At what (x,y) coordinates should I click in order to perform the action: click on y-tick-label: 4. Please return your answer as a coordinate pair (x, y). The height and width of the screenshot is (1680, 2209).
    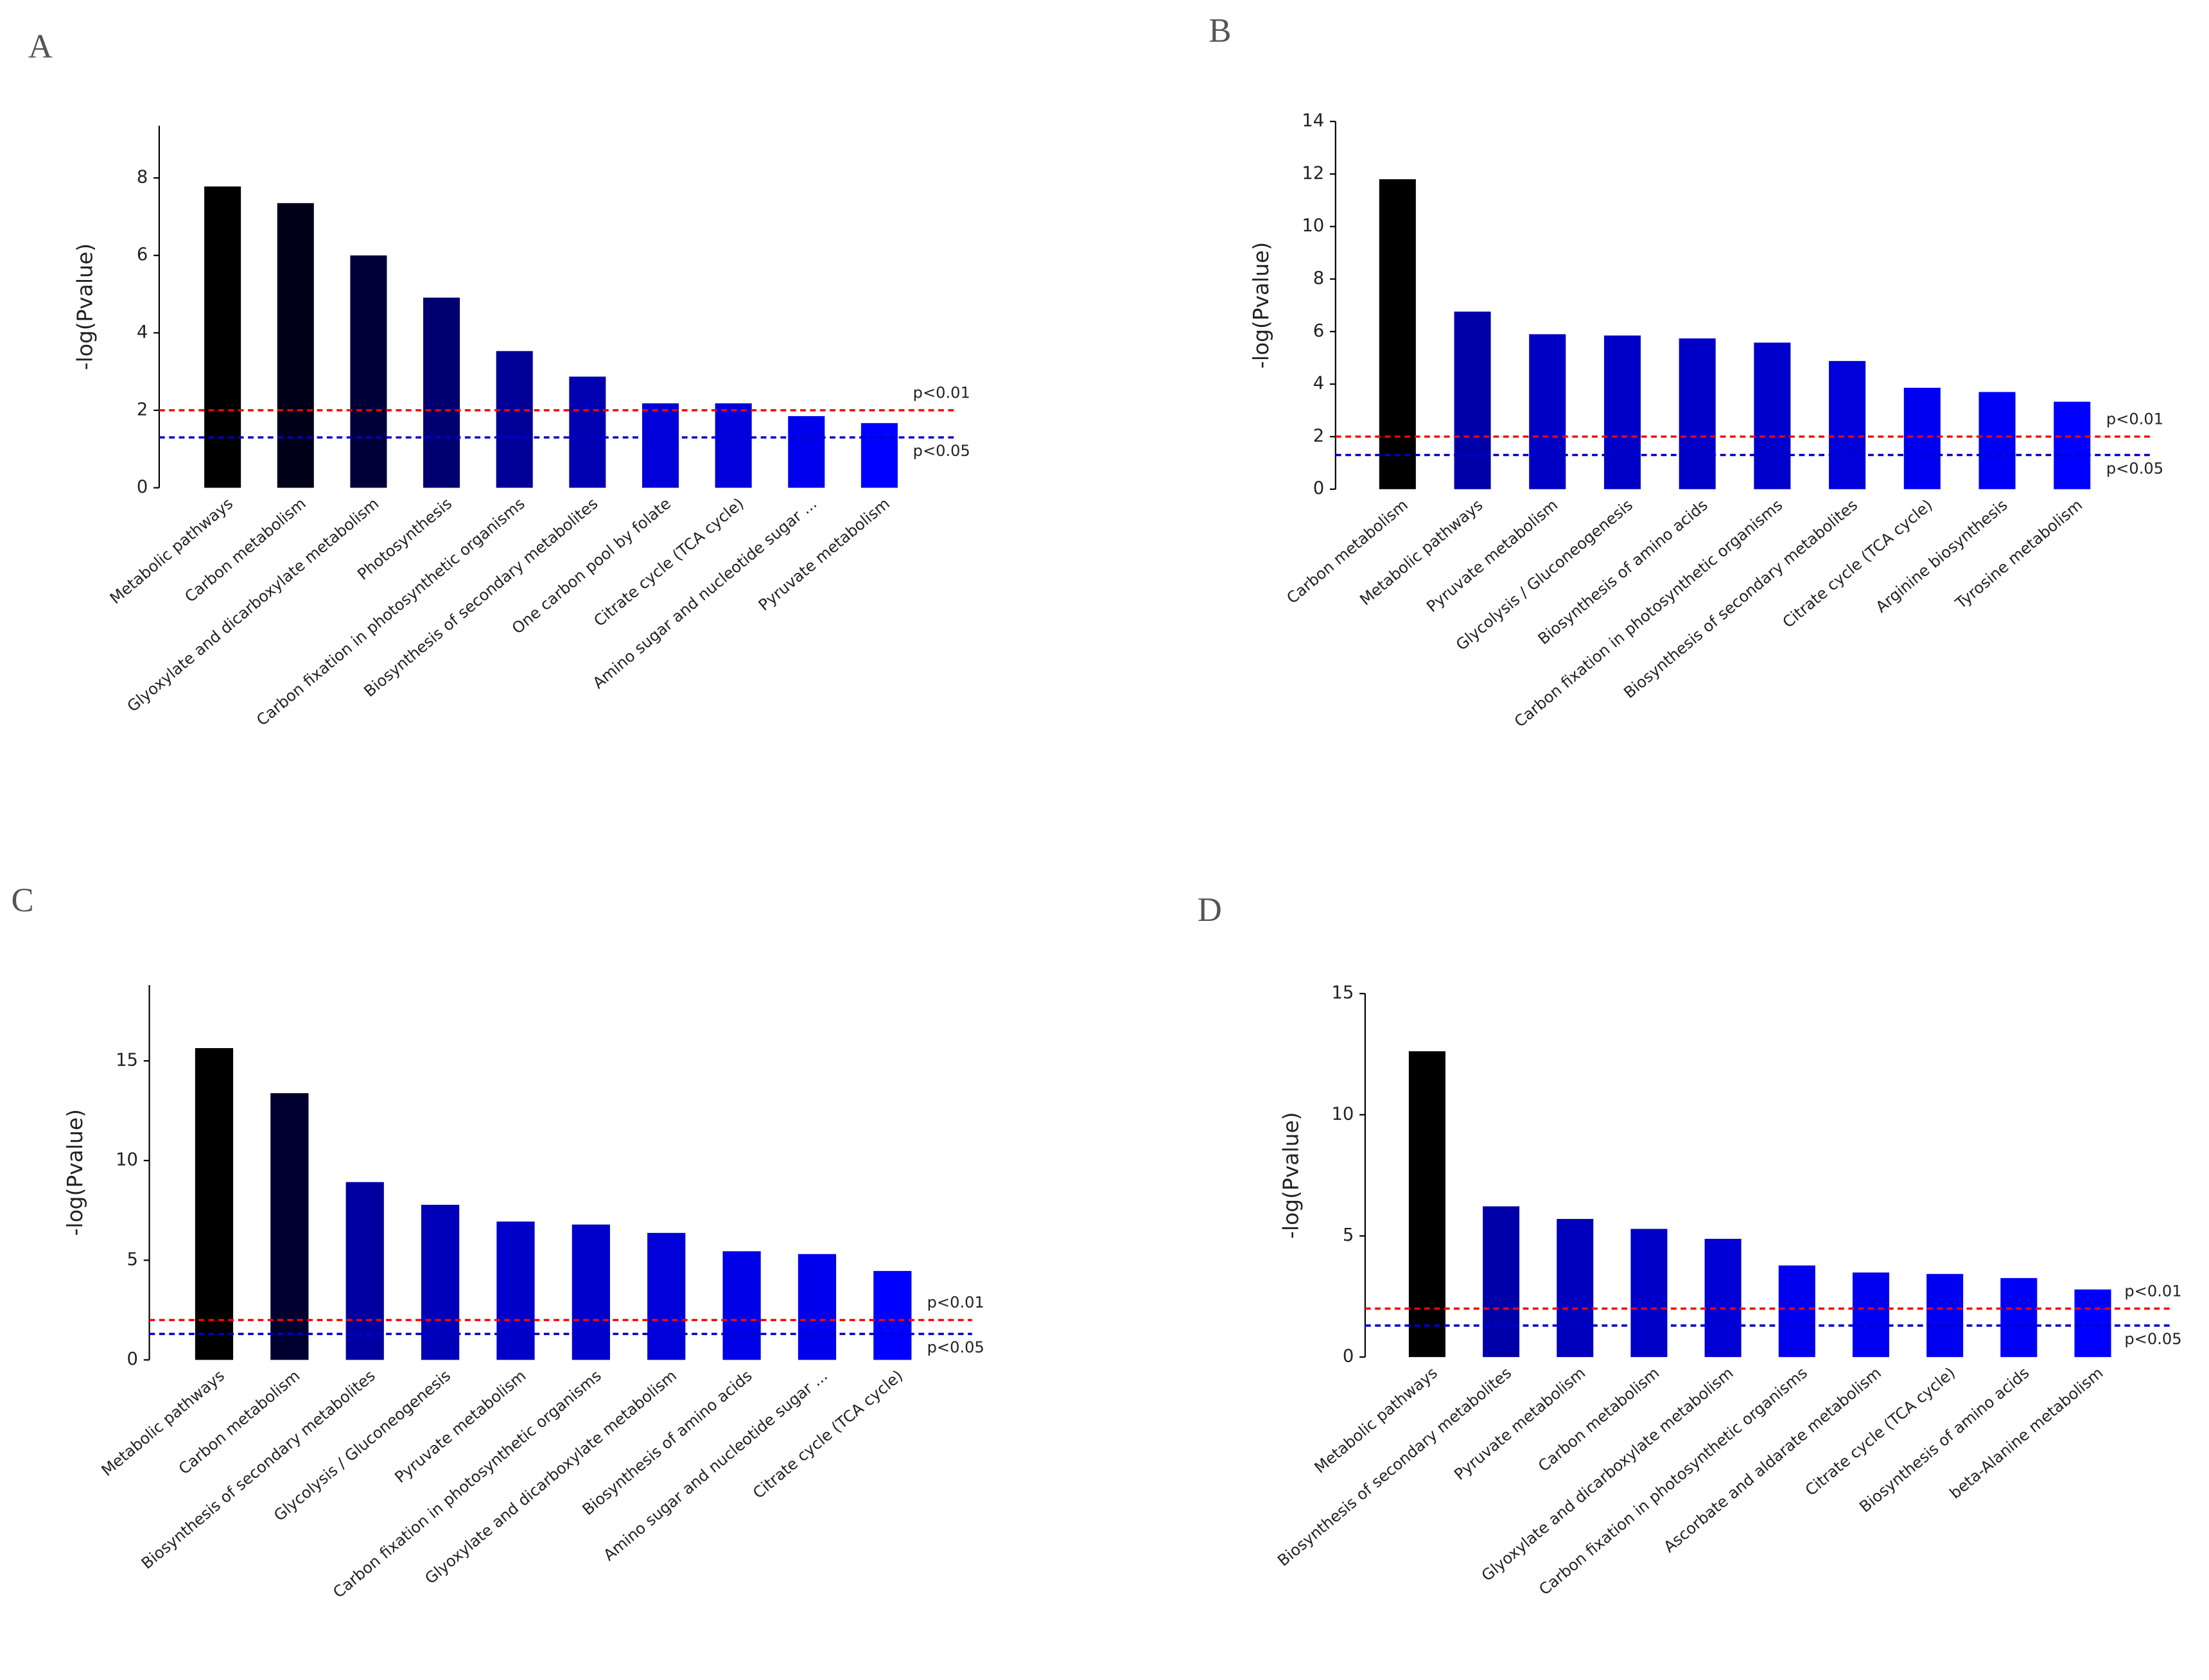
    Looking at the image, I should click on (1318, 384).